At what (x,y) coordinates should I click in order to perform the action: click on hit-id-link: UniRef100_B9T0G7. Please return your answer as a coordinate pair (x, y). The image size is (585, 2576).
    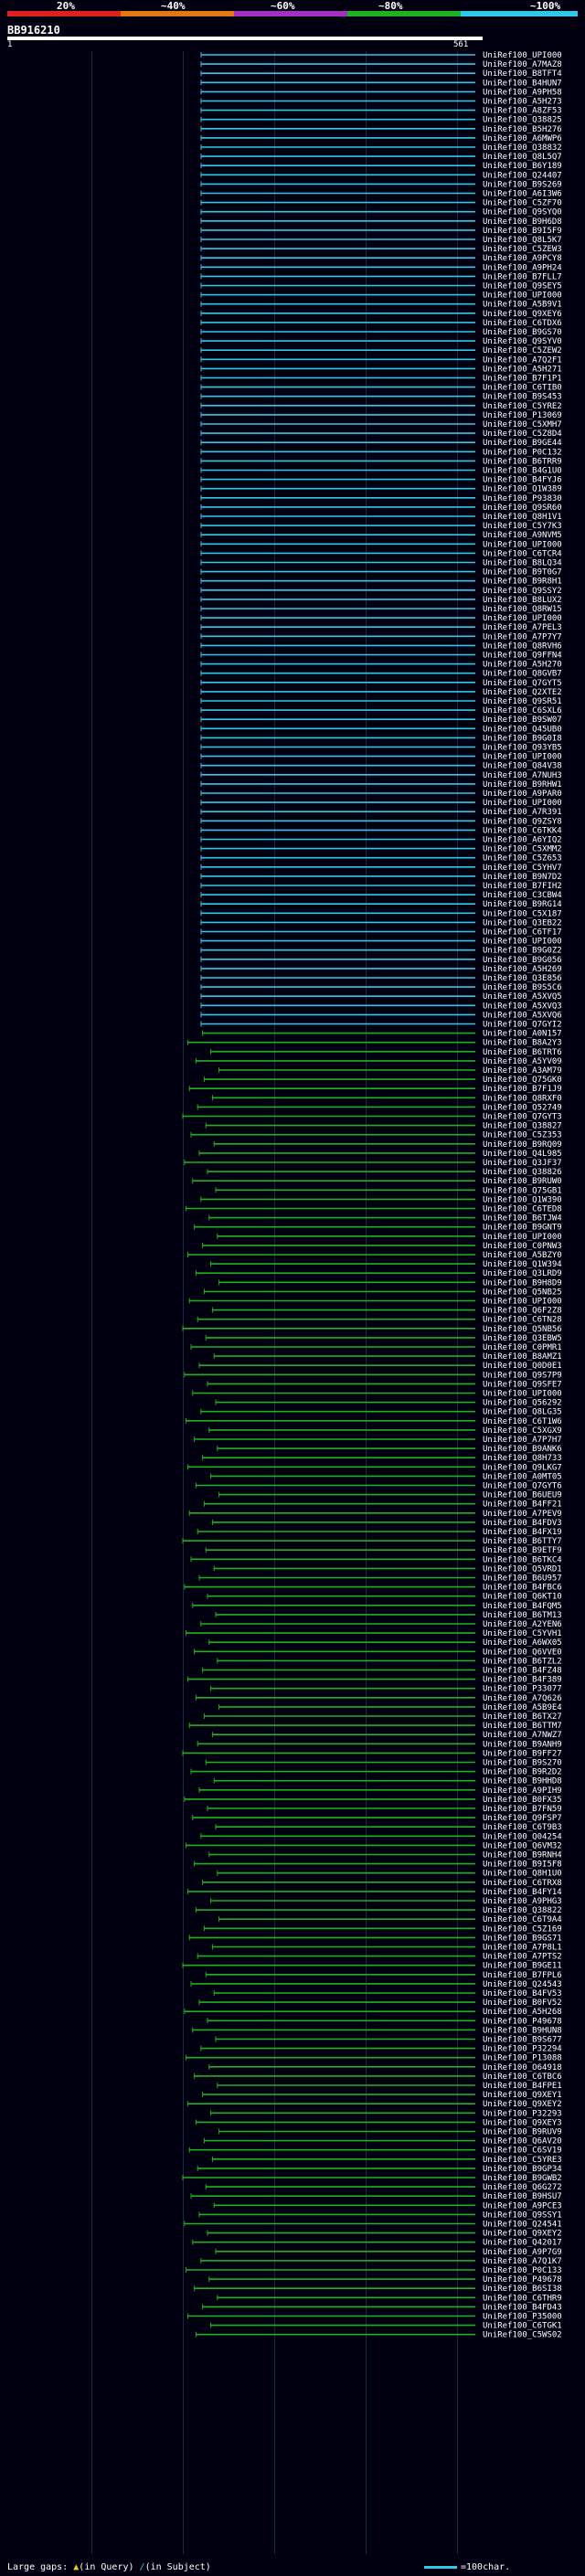
    Looking at the image, I should click on (522, 573).